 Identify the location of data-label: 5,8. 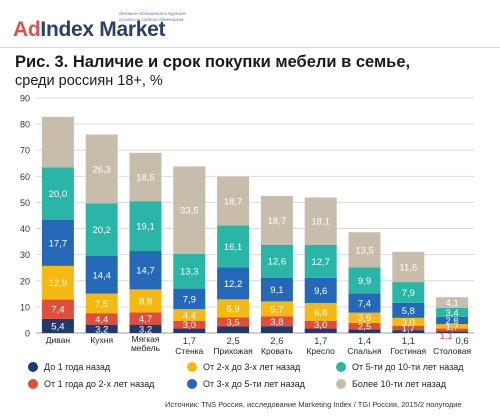
(408, 311).